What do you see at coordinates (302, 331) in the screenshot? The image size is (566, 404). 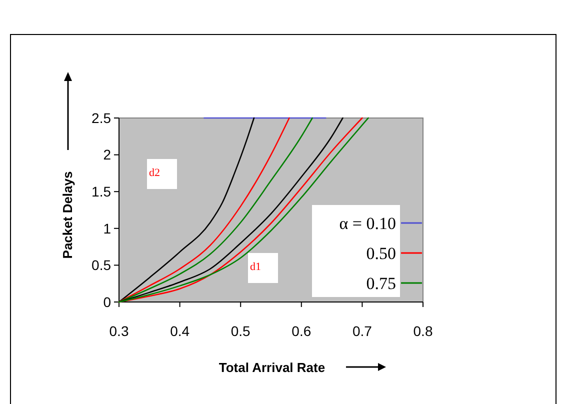 I see `x-tick-label: 0.6` at bounding box center [302, 331].